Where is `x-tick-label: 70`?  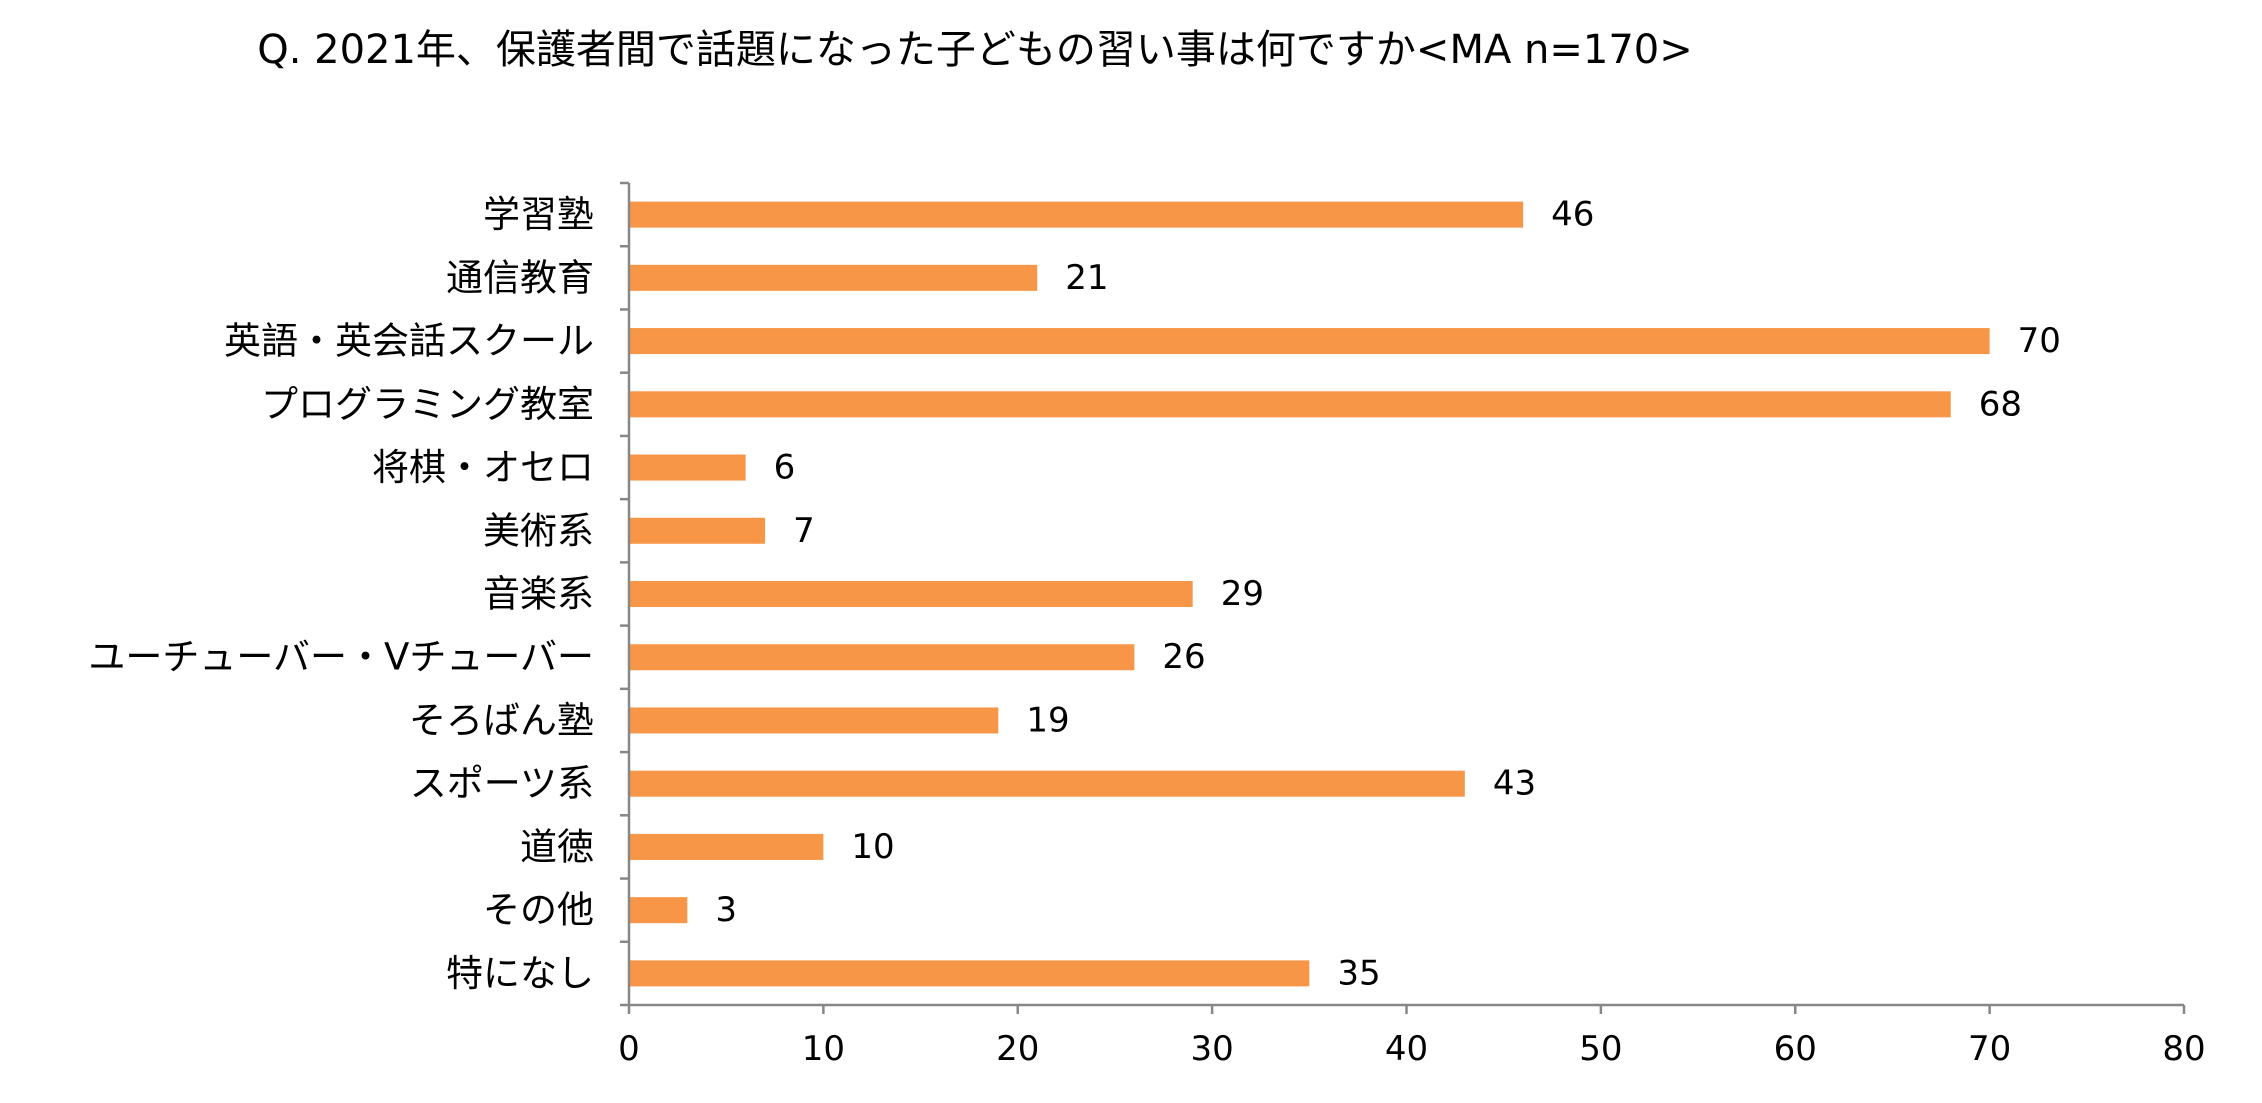 x-tick-label: 70 is located at coordinates (1989, 1049).